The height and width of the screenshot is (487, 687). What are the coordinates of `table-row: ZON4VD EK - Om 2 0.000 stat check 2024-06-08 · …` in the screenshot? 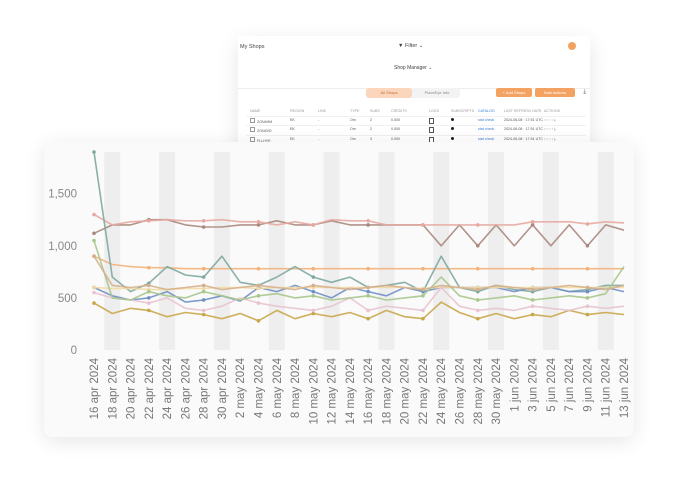 It's located at (416, 131).